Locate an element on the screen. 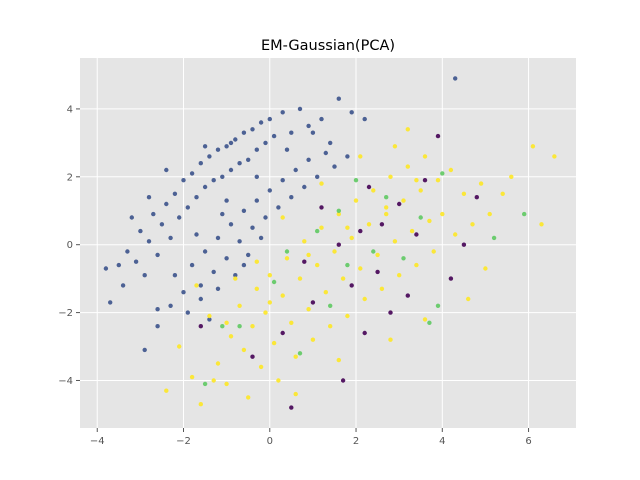 This screenshot has height=480, width=640. x-tick-label: 2 is located at coordinates (356, 441).